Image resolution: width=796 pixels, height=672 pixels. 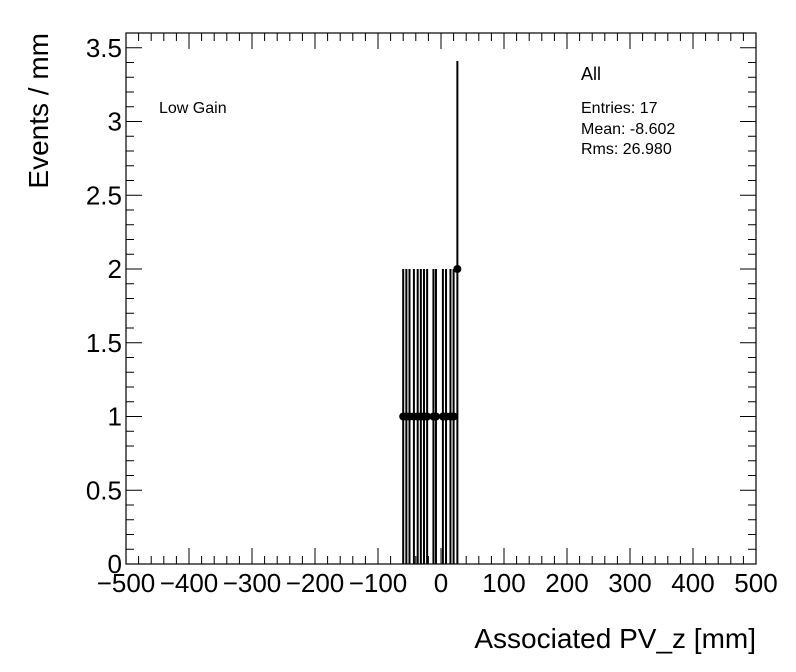 I want to click on x-tick-label: −100, so click(x=378, y=583).